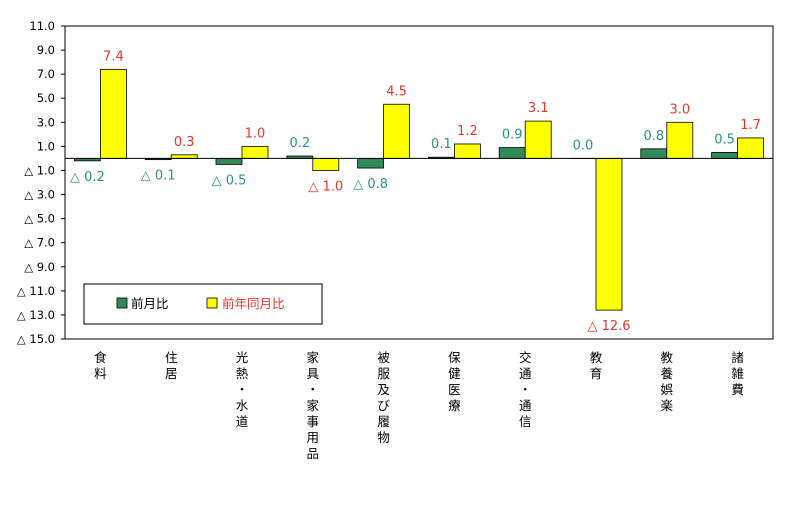 The width and height of the screenshot is (799, 506). I want to click on data-label-mom-教育: 0.0, so click(583, 145).